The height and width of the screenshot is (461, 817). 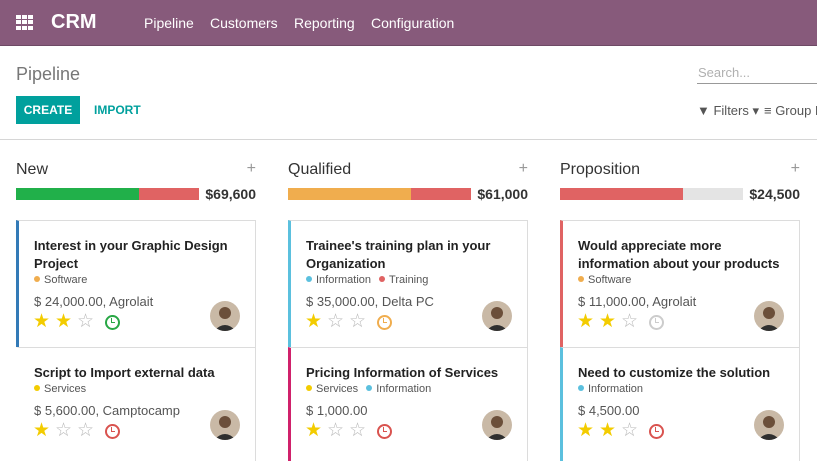 I want to click on card-tags: Services, so click(x=64, y=389).